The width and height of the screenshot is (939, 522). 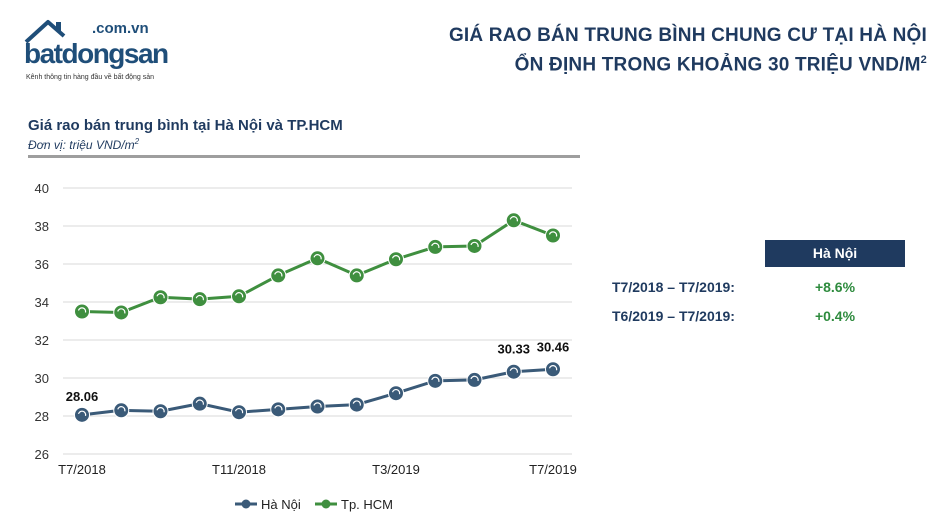 What do you see at coordinates (42, 340) in the screenshot?
I see `y-tick-label: 32` at bounding box center [42, 340].